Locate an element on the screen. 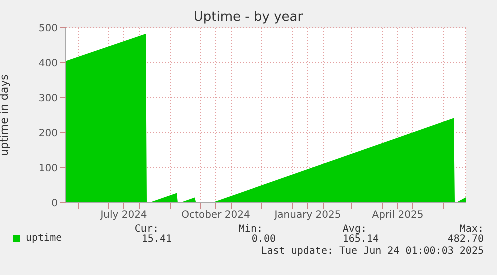  text: 0.00 is located at coordinates (264, 239).